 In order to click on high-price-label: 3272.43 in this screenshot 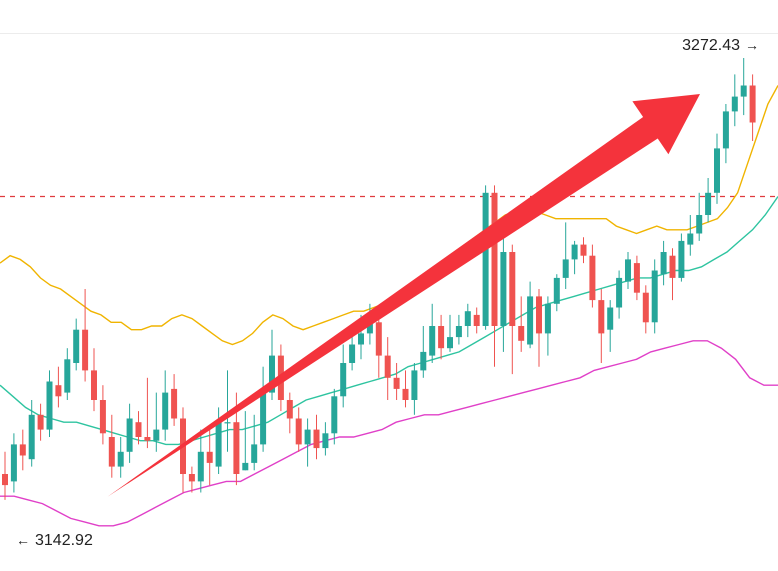, I will do `click(711, 45)`.